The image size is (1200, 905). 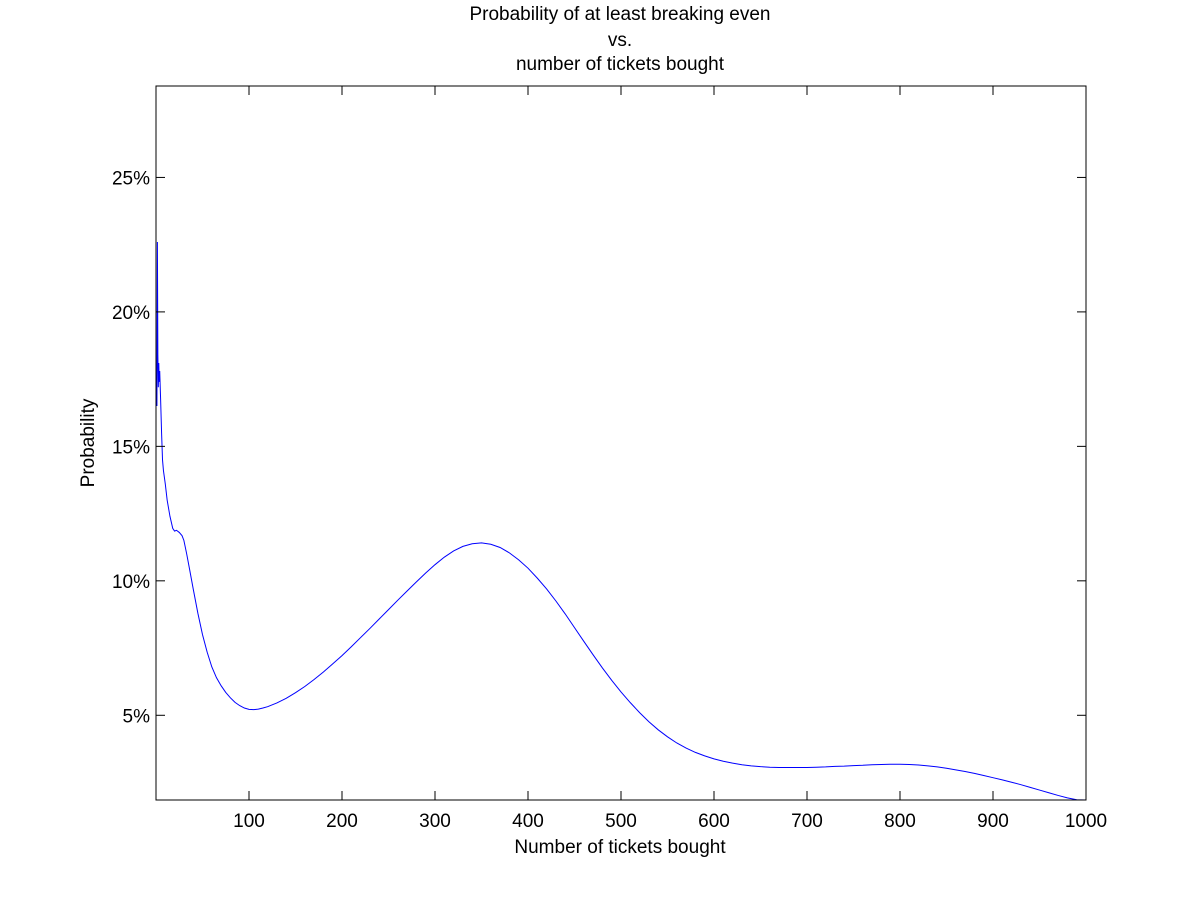 I want to click on x-tick-label-300: 300, so click(x=435, y=821).